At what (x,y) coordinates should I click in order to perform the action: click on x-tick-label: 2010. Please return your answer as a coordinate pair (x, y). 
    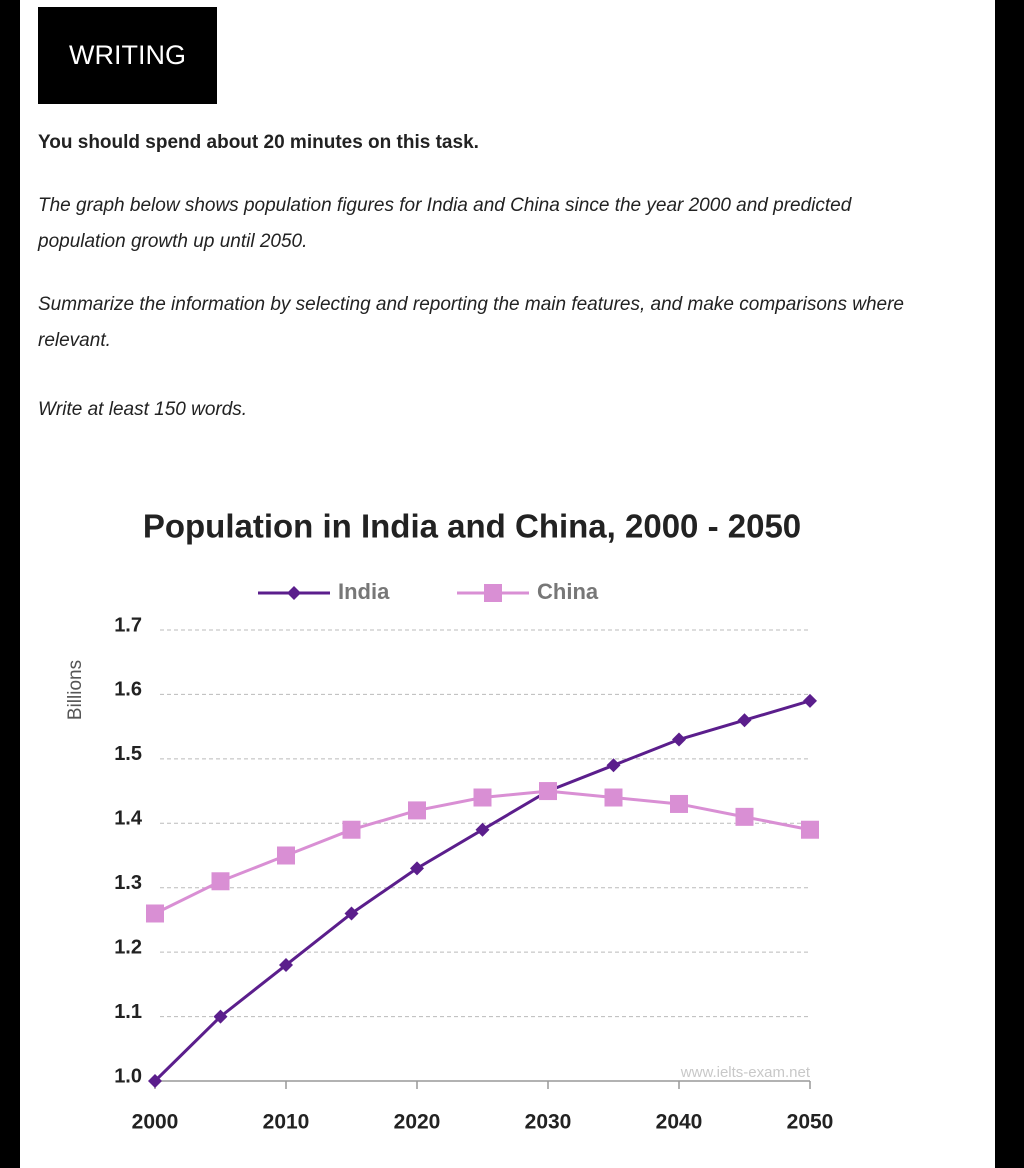
    Looking at the image, I should click on (286, 1122).